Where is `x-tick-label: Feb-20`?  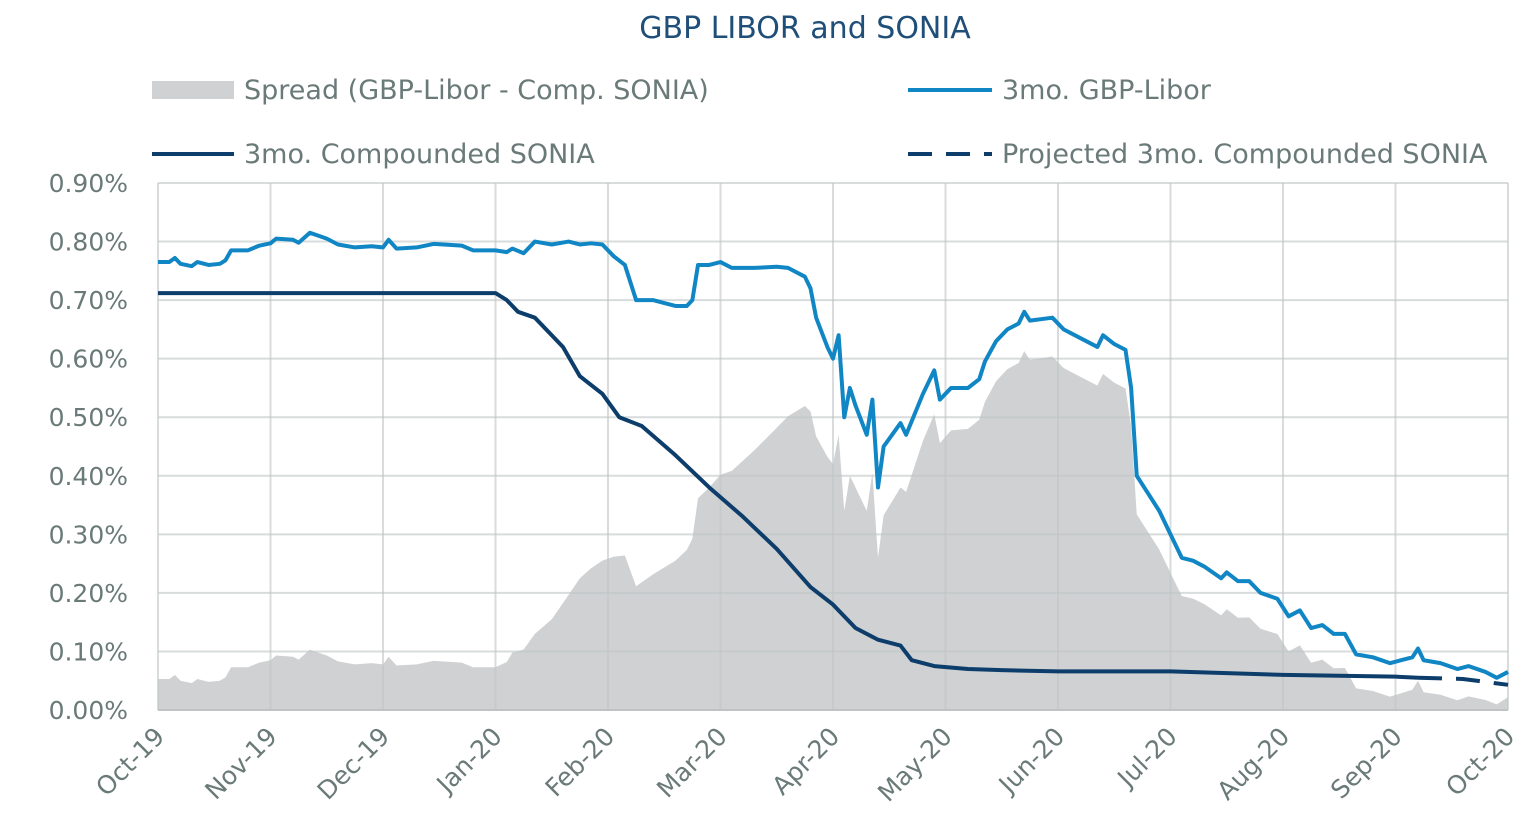
x-tick-label: Feb-20 is located at coordinates (580, 762).